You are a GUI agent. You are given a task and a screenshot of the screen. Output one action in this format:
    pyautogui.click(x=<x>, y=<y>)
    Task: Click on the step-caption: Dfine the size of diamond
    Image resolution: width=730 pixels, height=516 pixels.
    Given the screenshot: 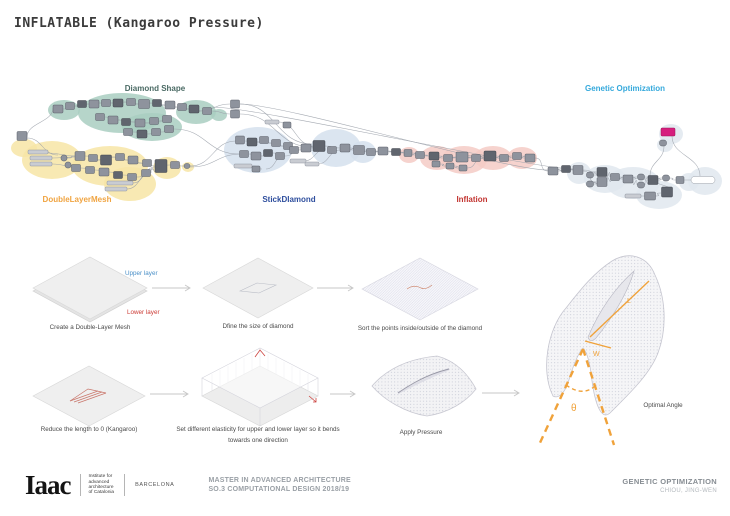 What is the action you would take?
    pyautogui.click(x=258, y=326)
    